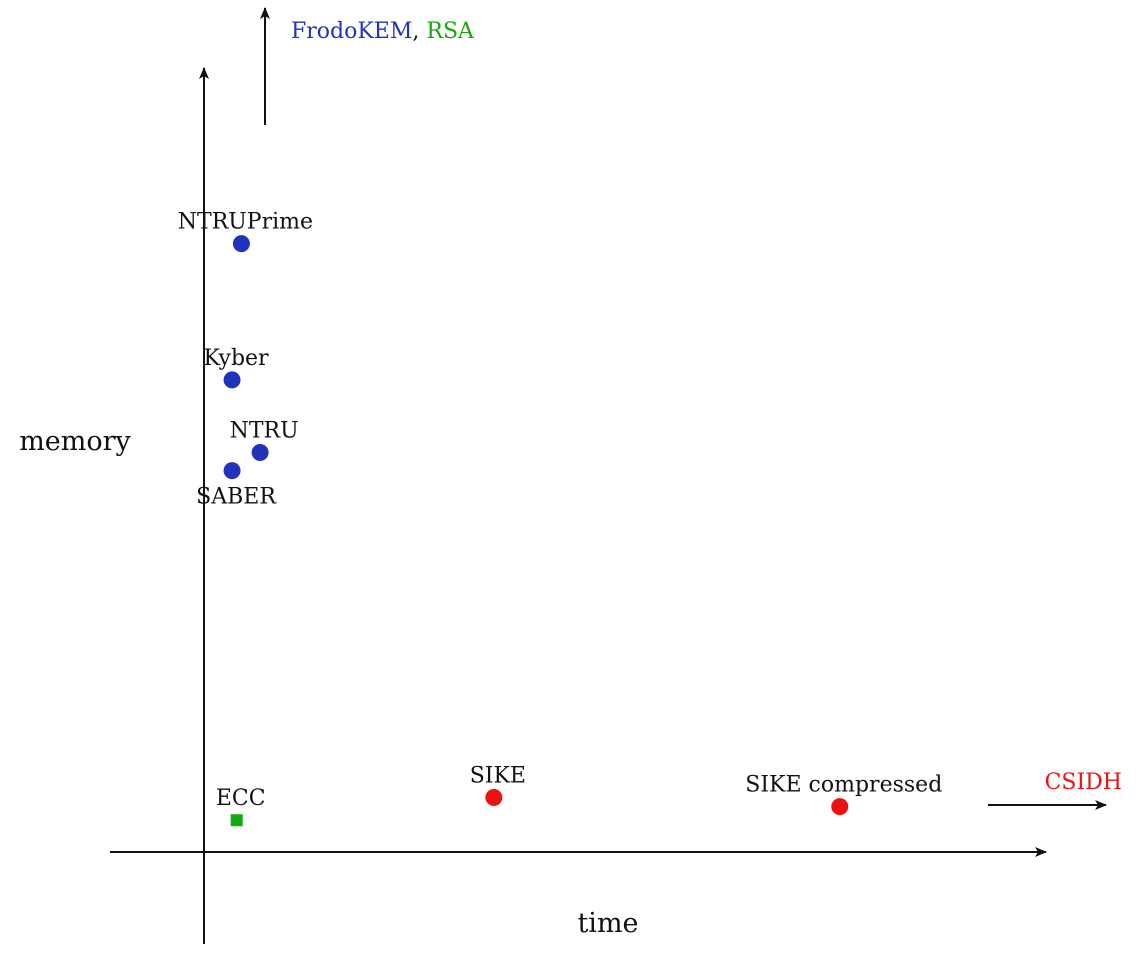 Image resolution: width=1140 pixels, height=969 pixels. Describe the element at coordinates (237, 358) in the screenshot. I see `point-label-kyber: Kyber` at that location.